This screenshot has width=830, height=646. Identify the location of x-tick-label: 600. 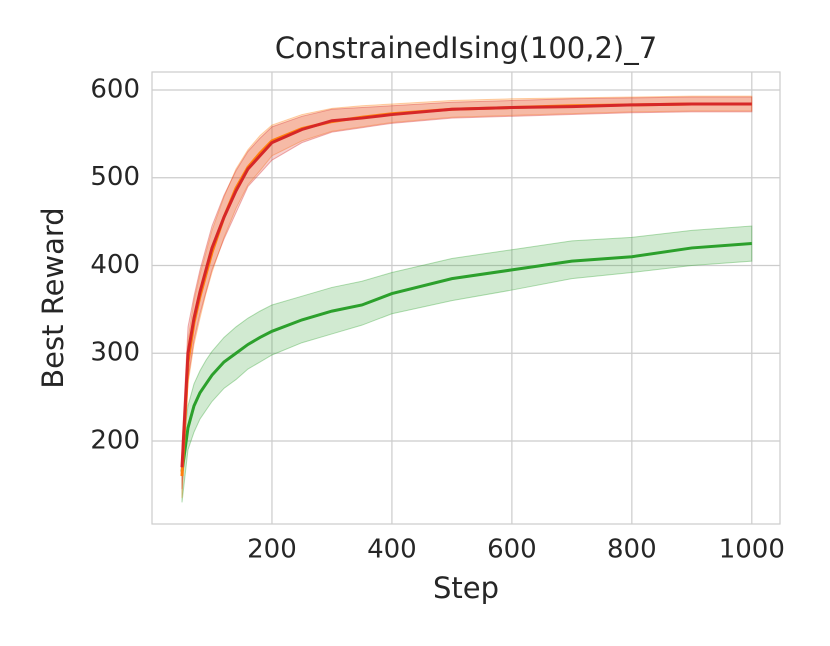
(512, 550).